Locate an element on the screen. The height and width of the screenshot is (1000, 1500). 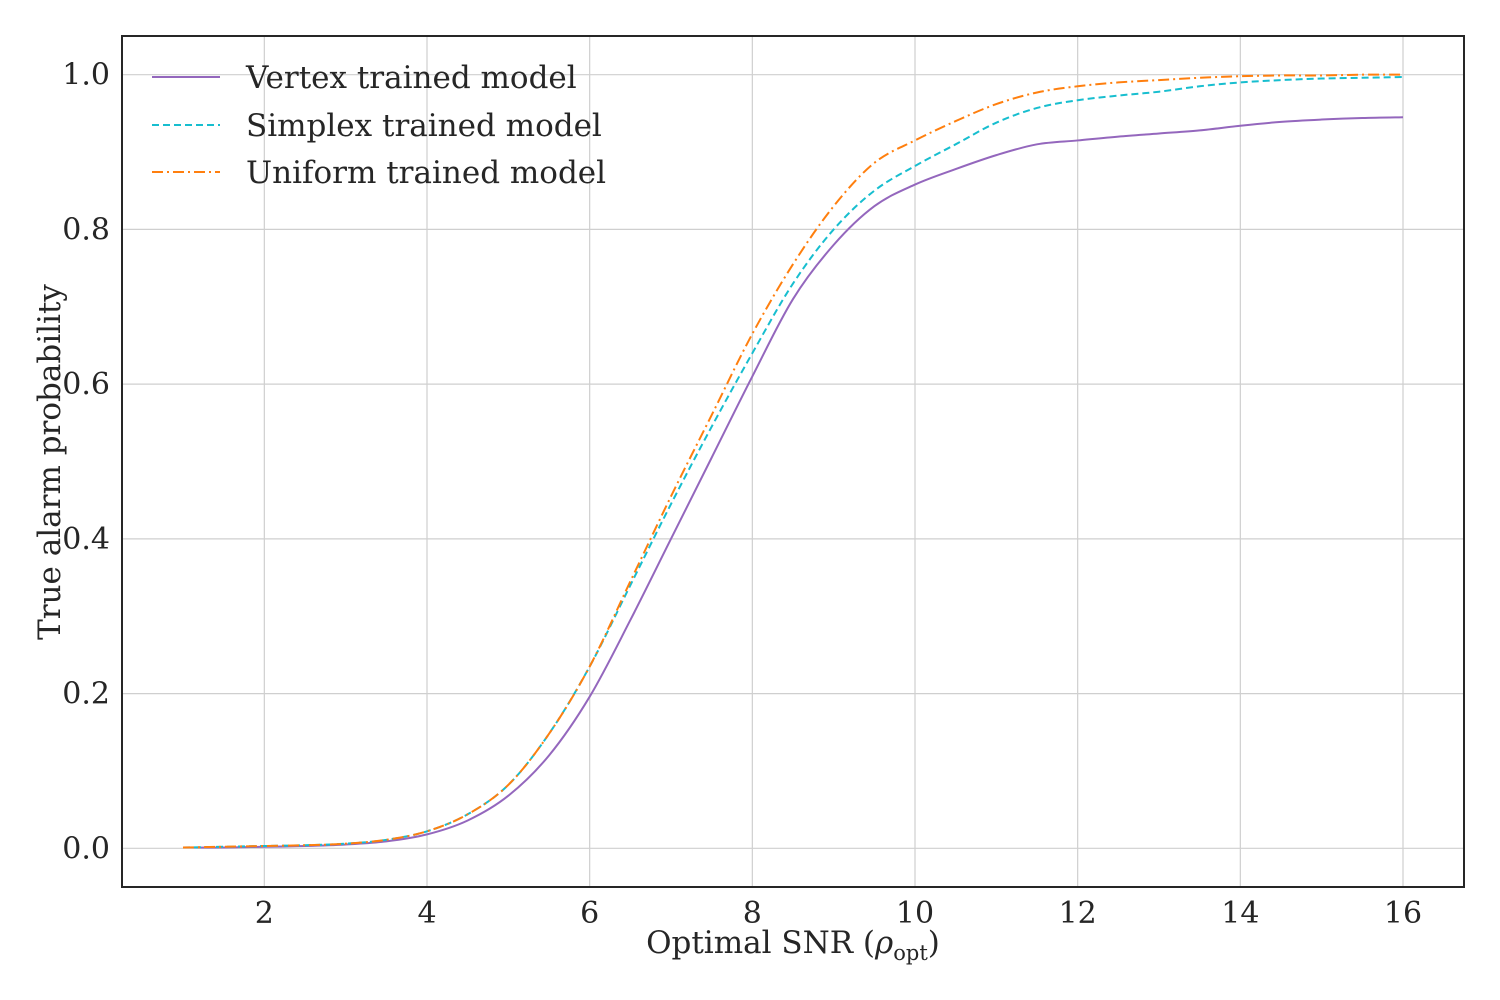
x-tick-label: 6 is located at coordinates (589, 913).